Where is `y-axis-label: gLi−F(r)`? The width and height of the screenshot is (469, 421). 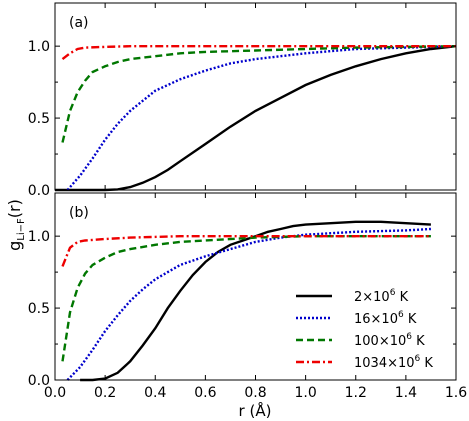
y-axis-label: gLi−F(r) is located at coordinates (16, 225).